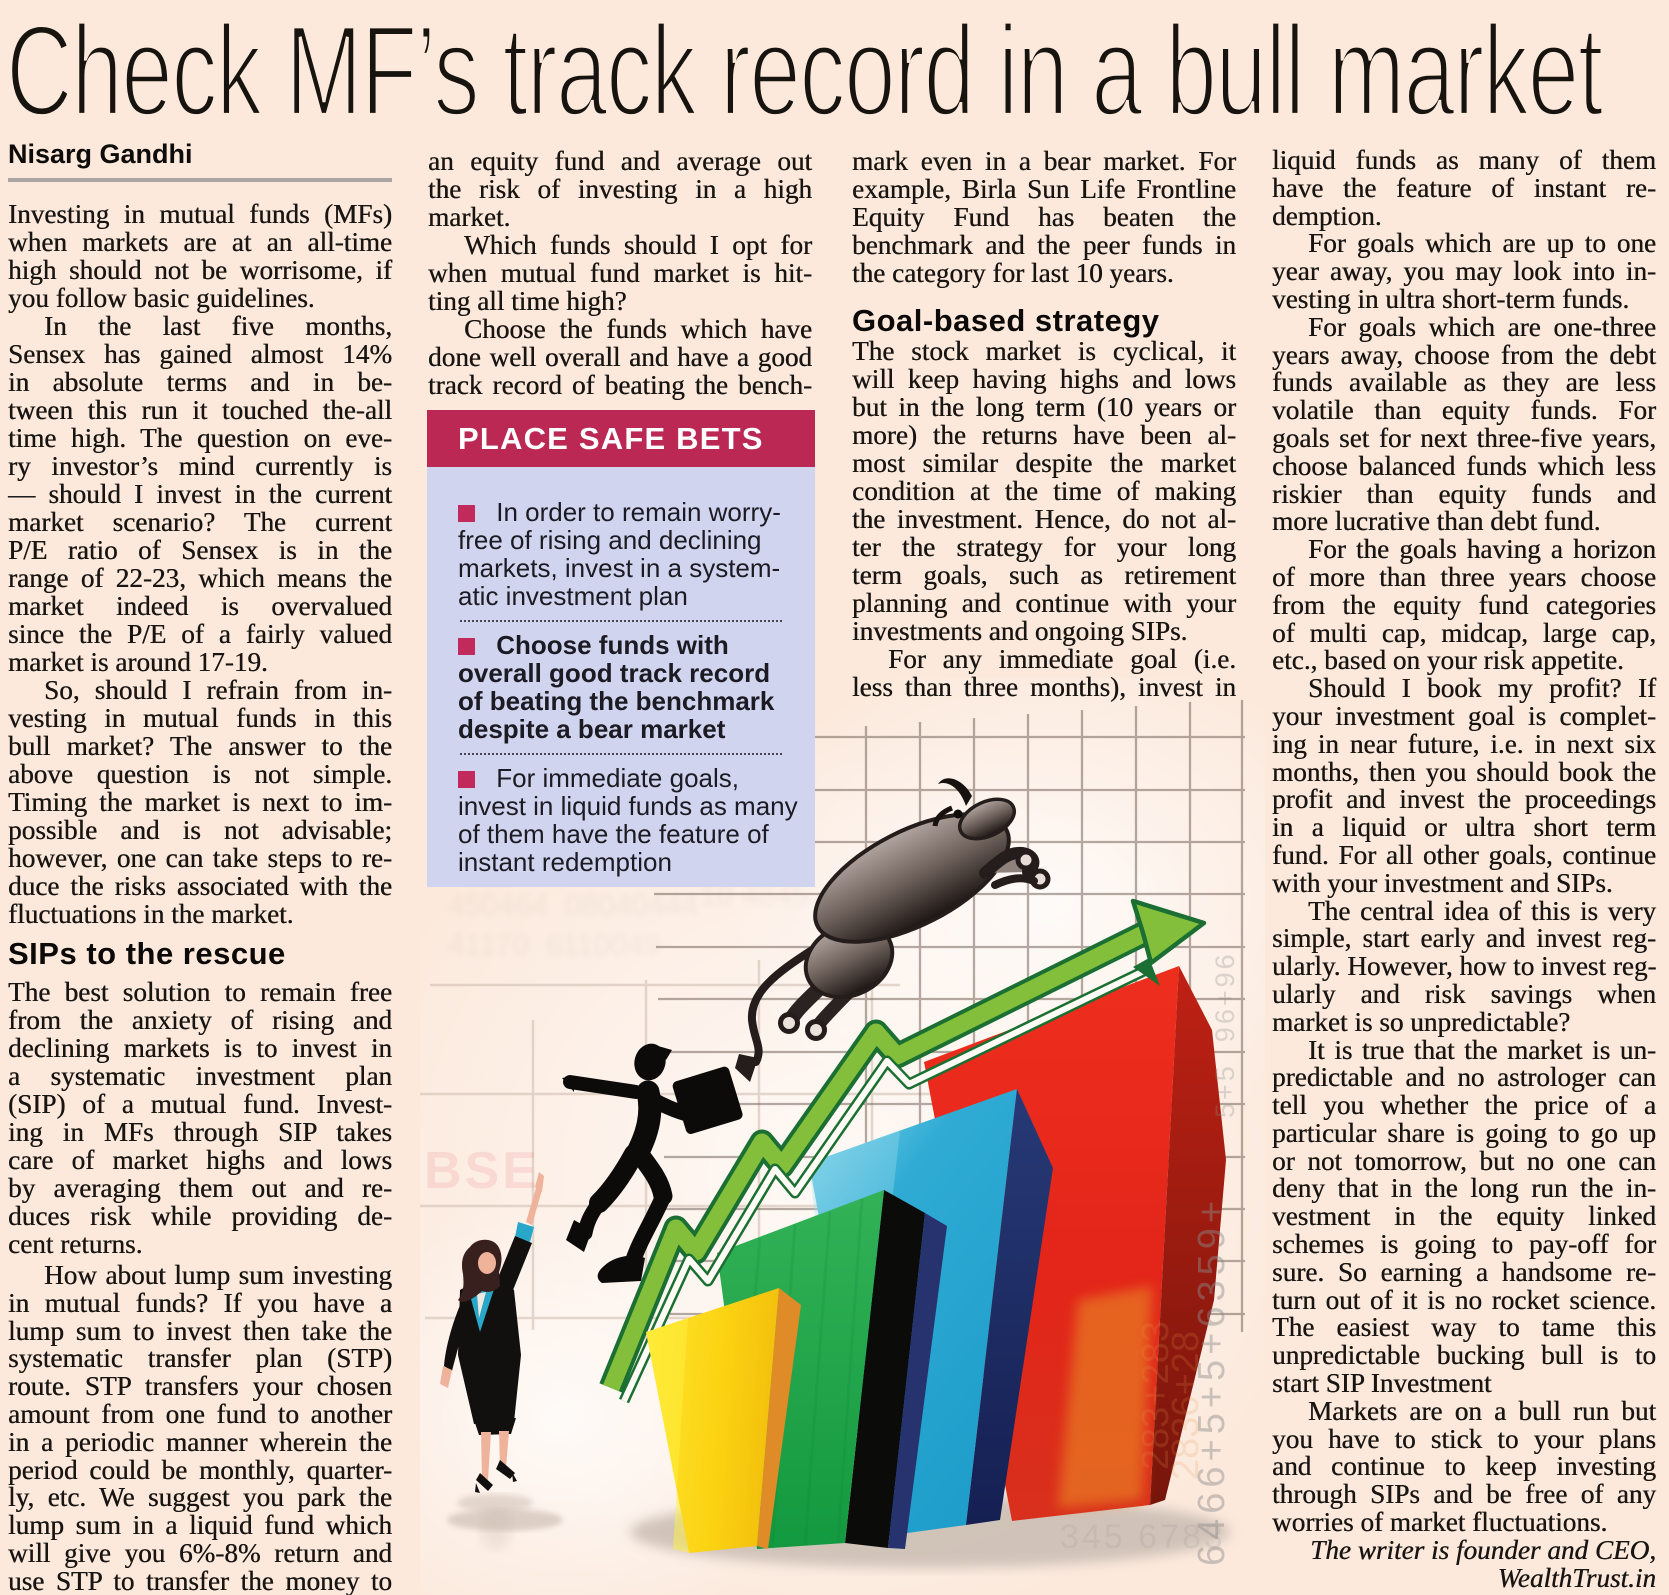  What do you see at coordinates (1143, 1537) in the screenshot?
I see `svg-text: 345 6783` at bounding box center [1143, 1537].